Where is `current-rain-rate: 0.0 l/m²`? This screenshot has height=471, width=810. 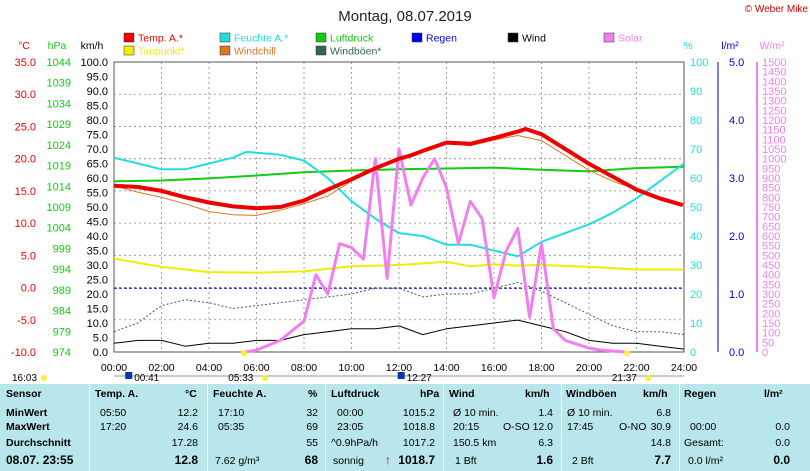 current-rain-rate: 0.0 l/m² is located at coordinates (706, 461).